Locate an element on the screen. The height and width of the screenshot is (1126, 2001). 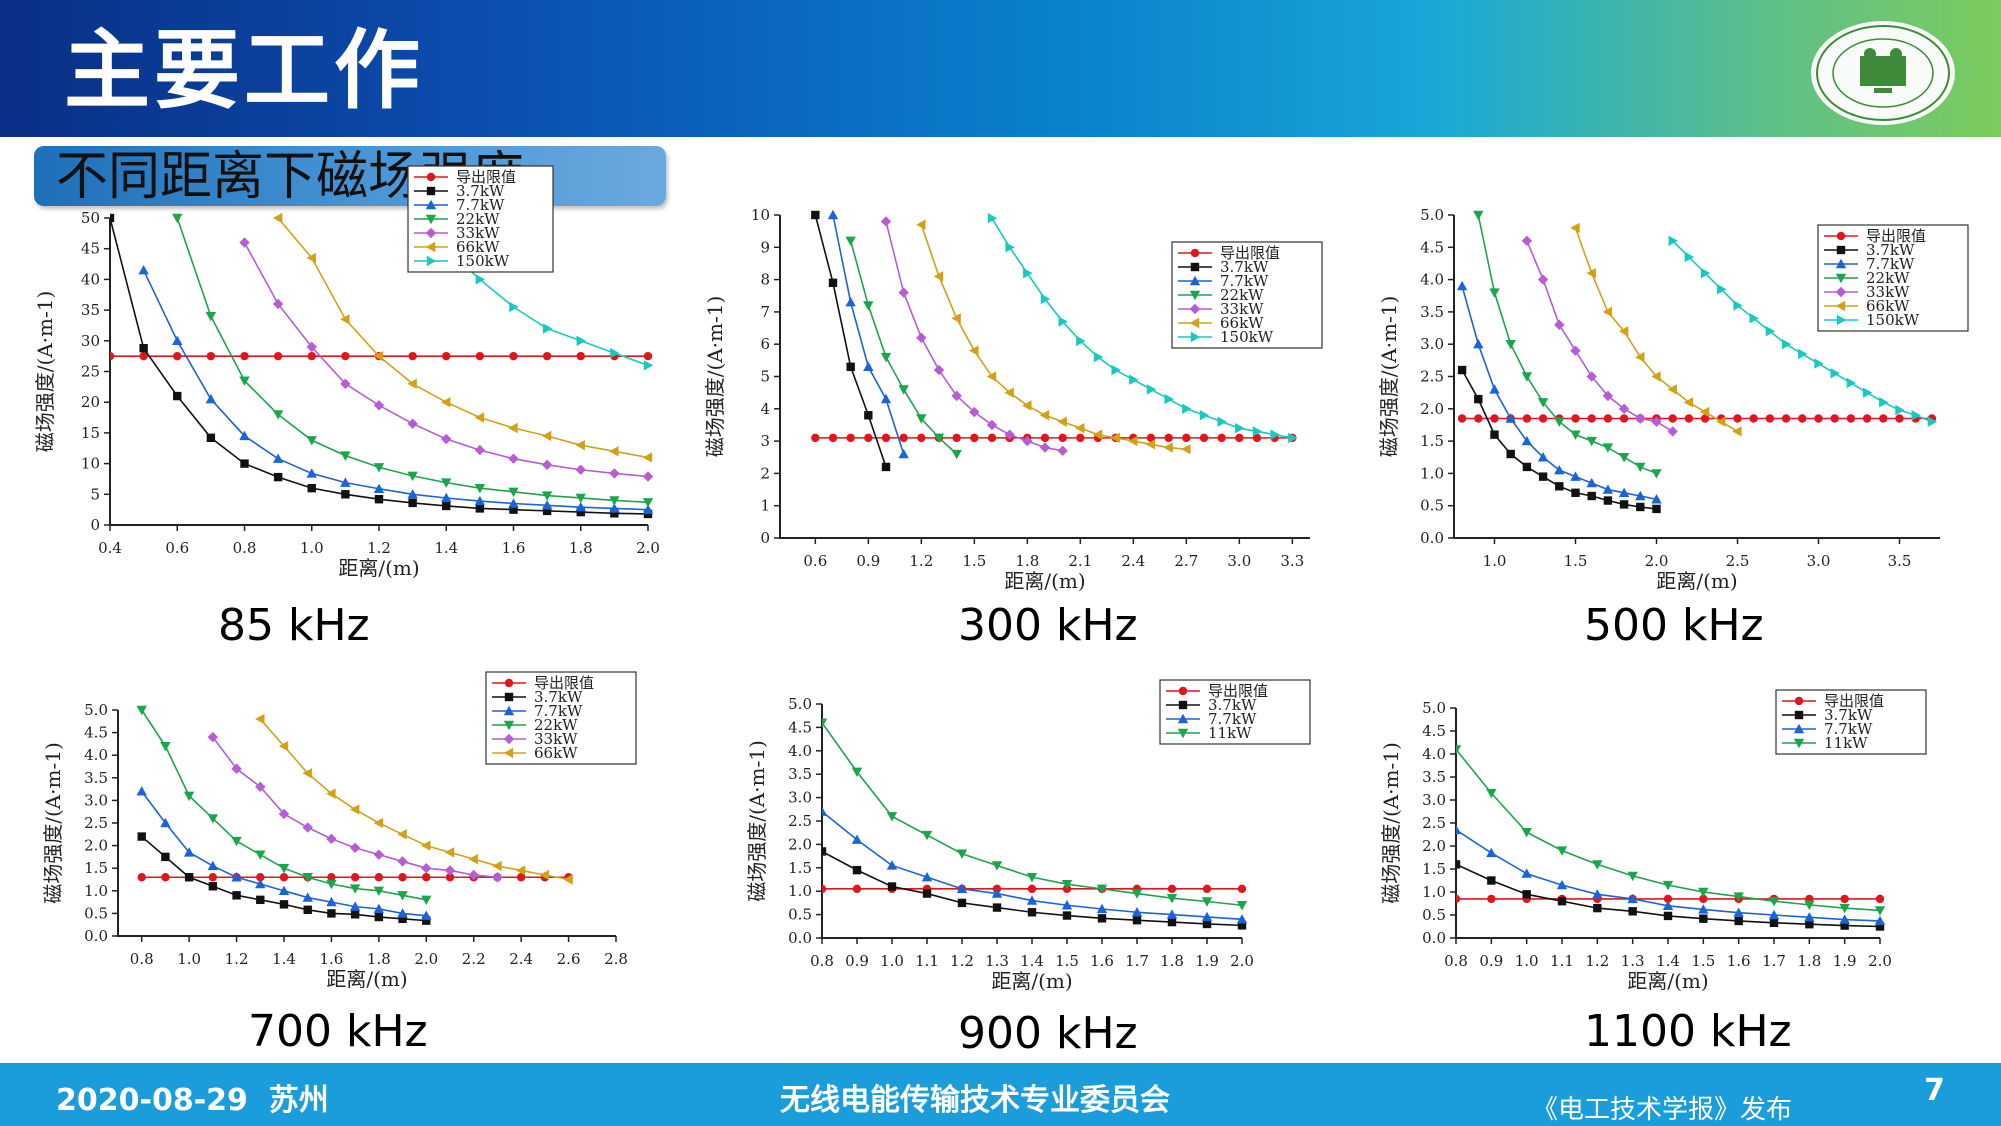
series-11kW is located at coordinates (1035, 814).